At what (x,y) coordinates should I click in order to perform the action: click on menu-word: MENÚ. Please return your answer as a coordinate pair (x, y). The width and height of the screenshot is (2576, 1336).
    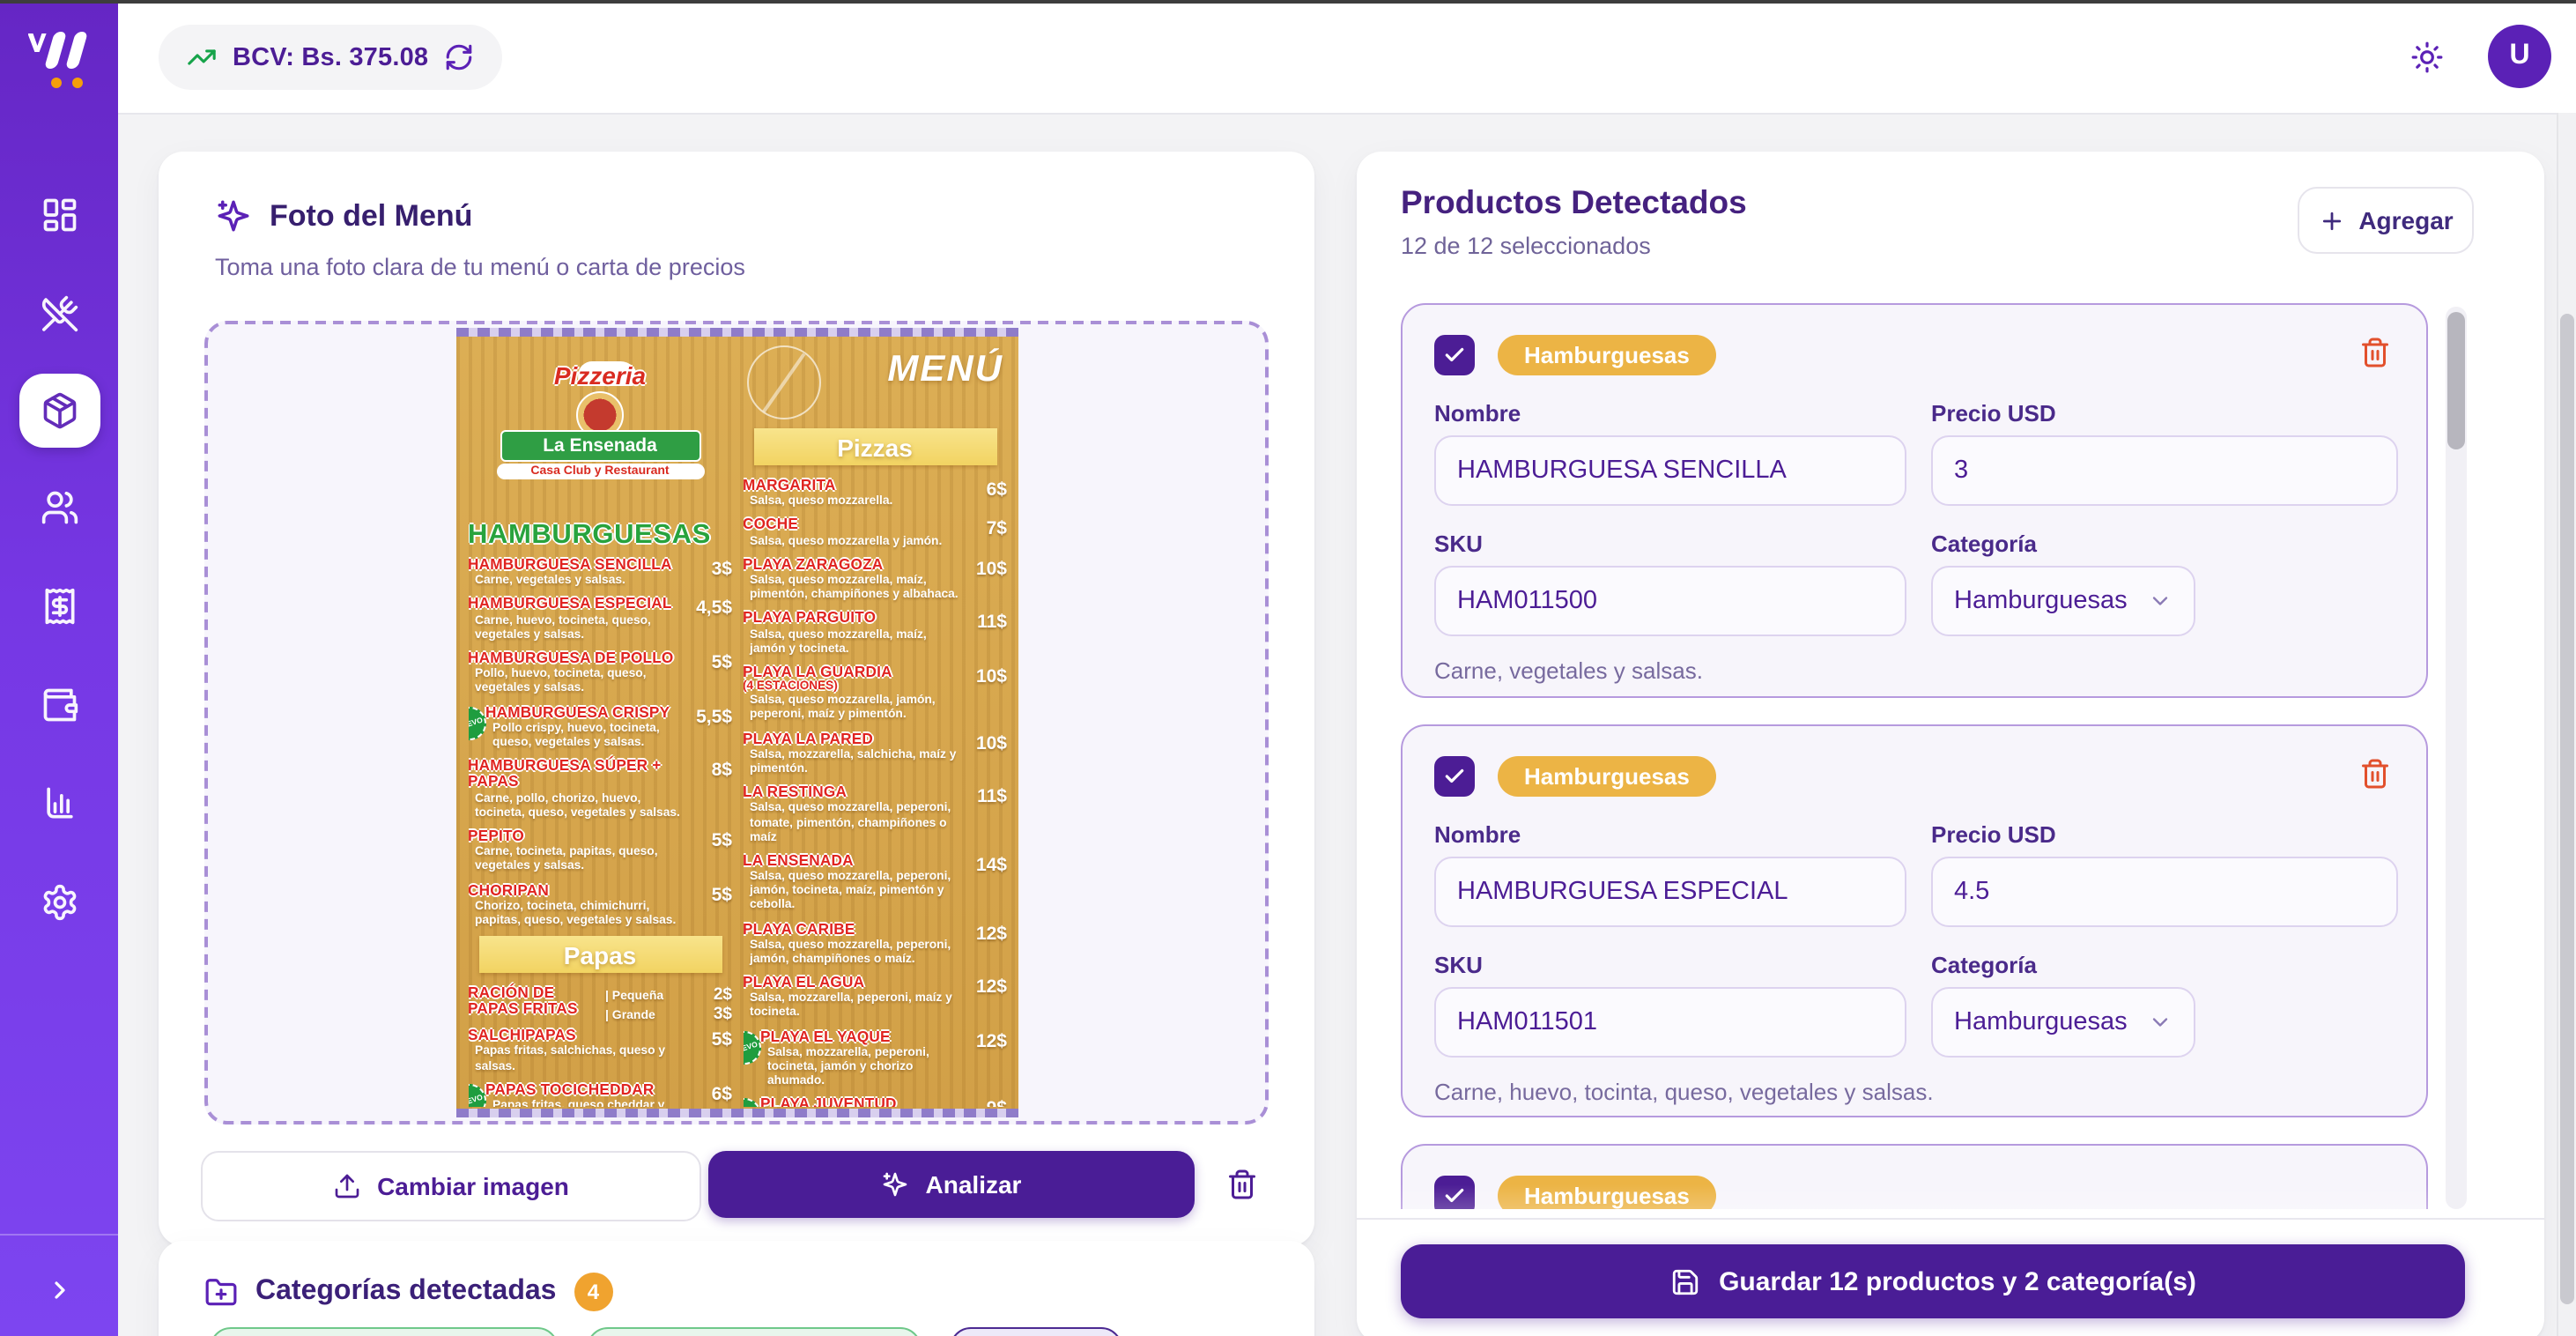
    Looking at the image, I should click on (945, 369).